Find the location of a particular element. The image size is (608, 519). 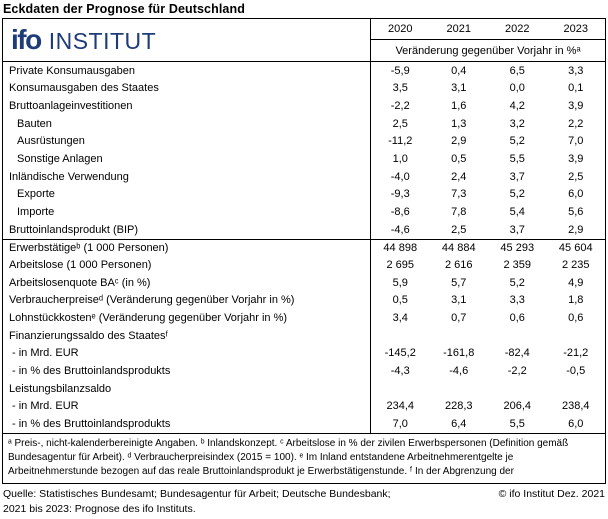

row-label: Private Konsumausgaben is located at coordinates (187, 71).